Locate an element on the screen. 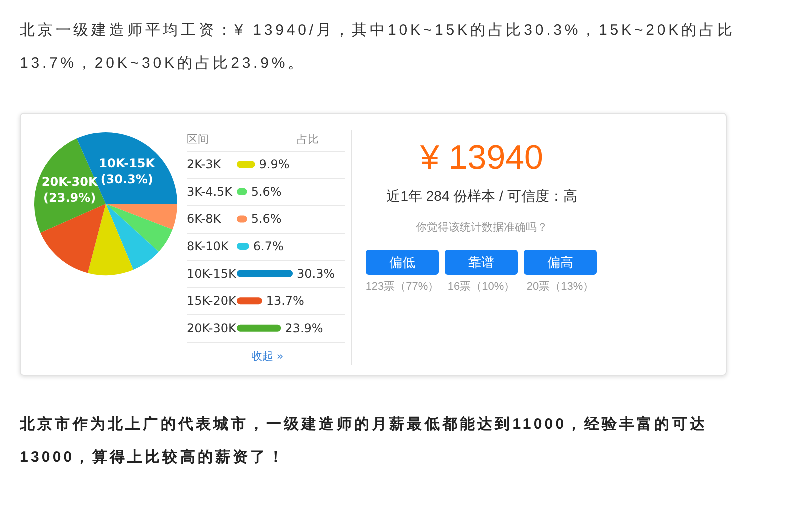 This screenshot has height=513, width=785. button: 偏低 is located at coordinates (402, 262).